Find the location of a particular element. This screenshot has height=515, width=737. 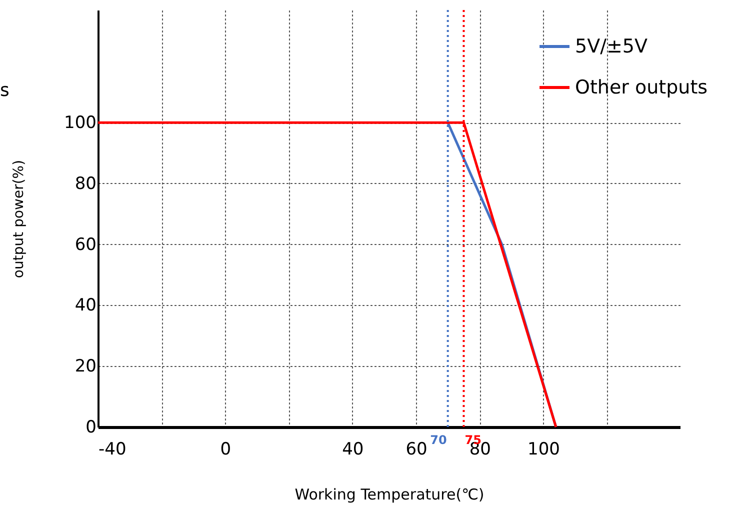

text: s is located at coordinates (5, 90).